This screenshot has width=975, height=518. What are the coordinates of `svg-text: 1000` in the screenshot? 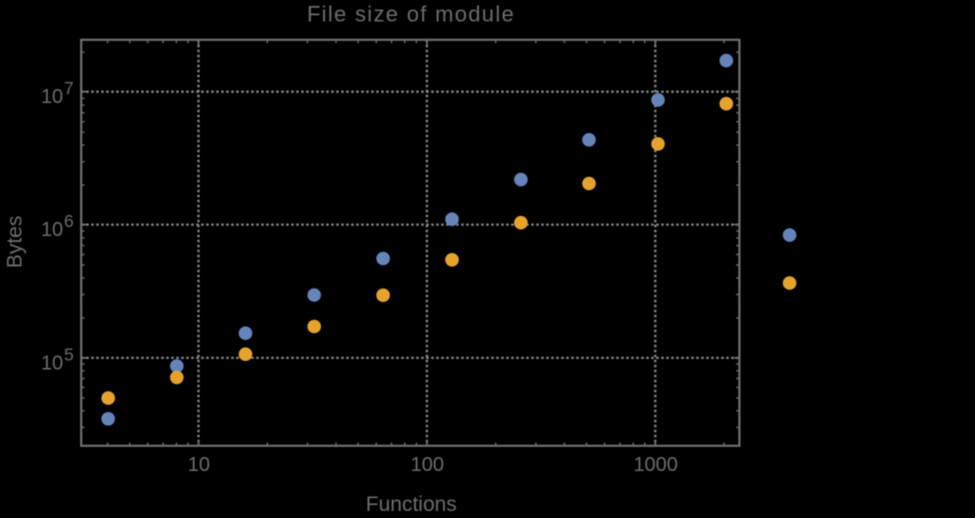 It's located at (655, 465).